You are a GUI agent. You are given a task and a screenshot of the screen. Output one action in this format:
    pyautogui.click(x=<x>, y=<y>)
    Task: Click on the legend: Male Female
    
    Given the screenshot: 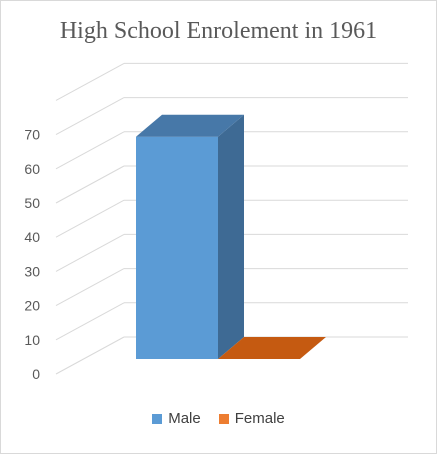 What is the action you would take?
    pyautogui.click(x=218, y=418)
    